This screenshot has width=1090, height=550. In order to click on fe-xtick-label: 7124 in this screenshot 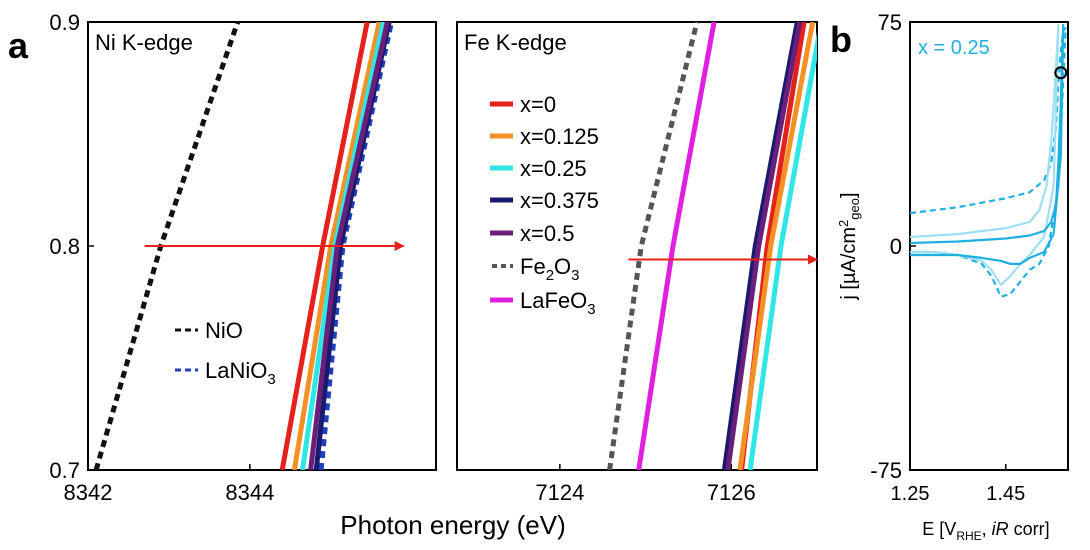, I will do `click(559, 492)`.